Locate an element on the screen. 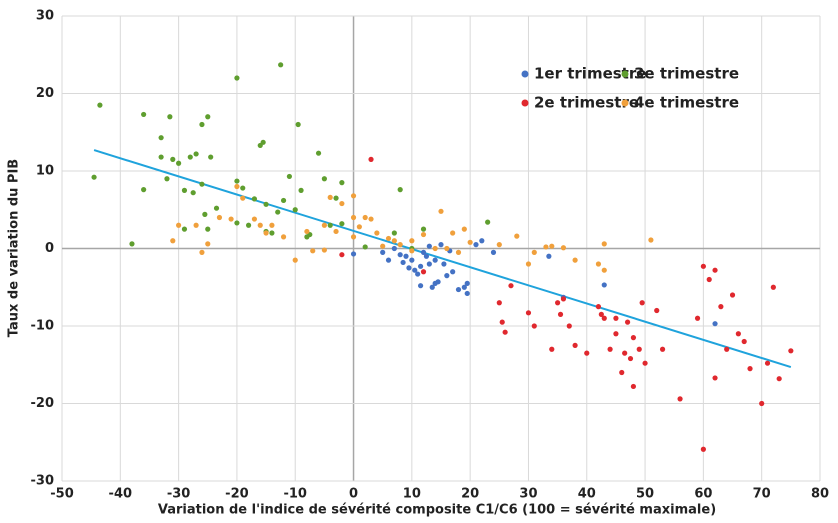 Image resolution: width=838 pixels, height=523 pixels. y-tick-label: -30 is located at coordinates (43, 481).